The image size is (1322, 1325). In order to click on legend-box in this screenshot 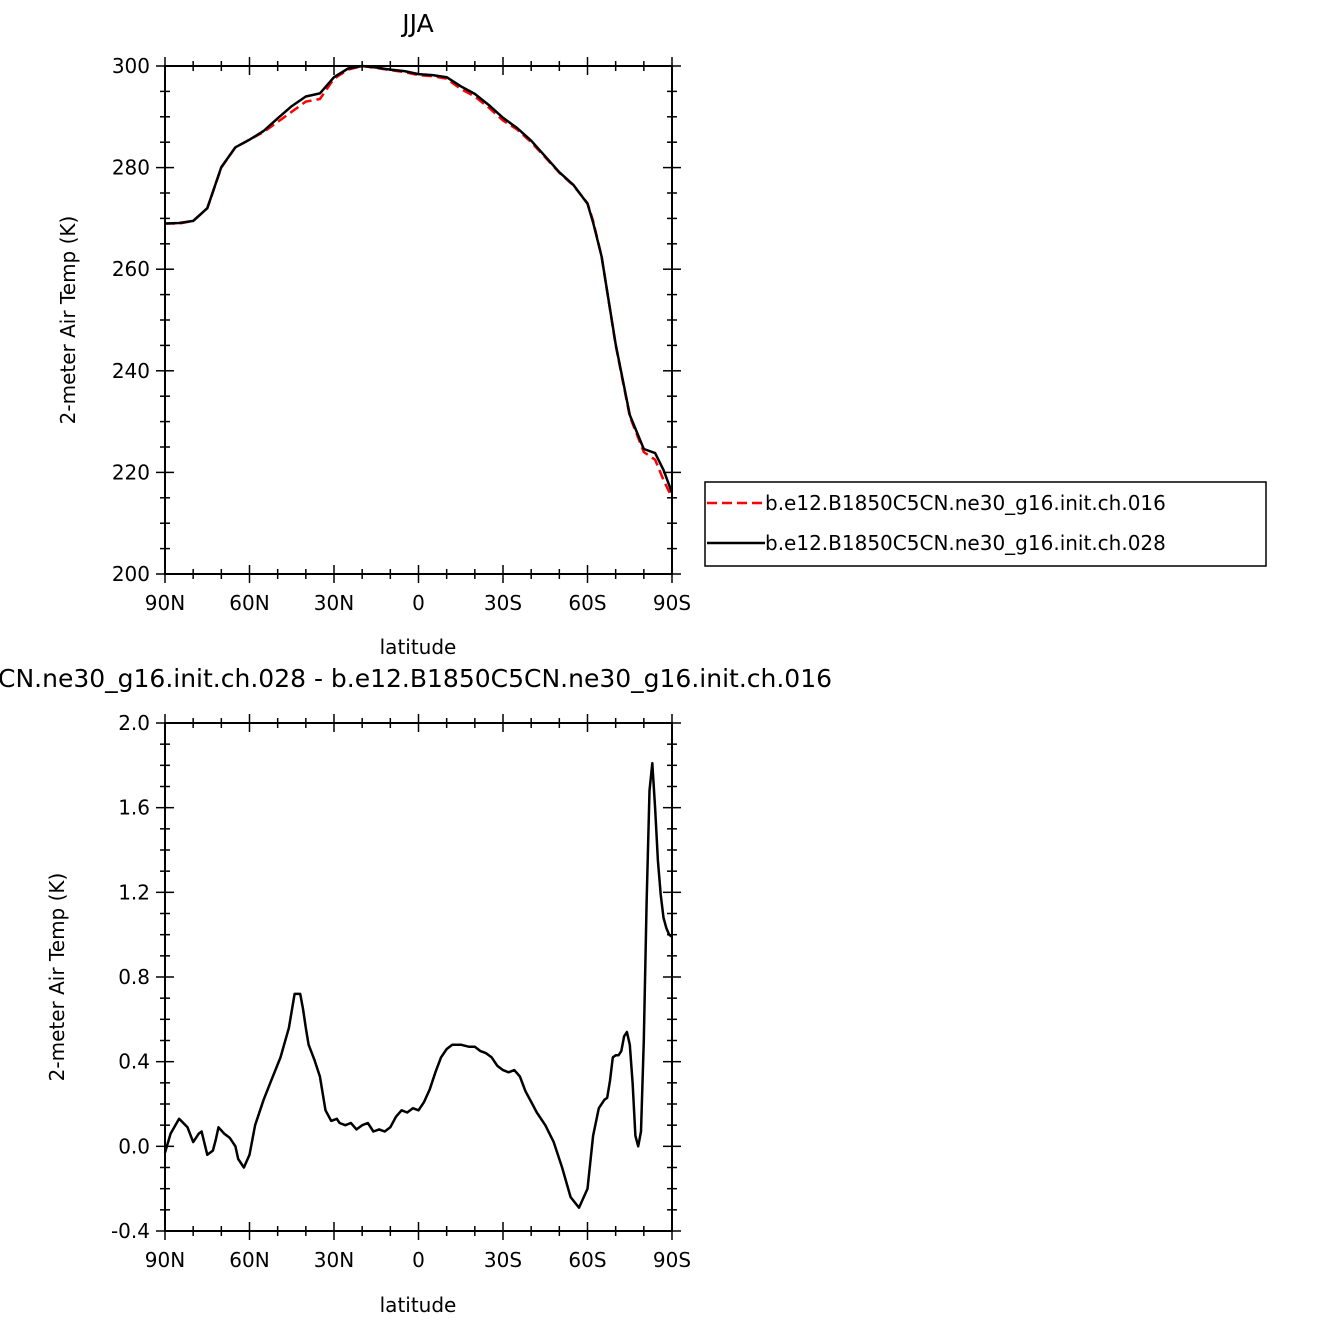, I will do `click(985, 524)`.